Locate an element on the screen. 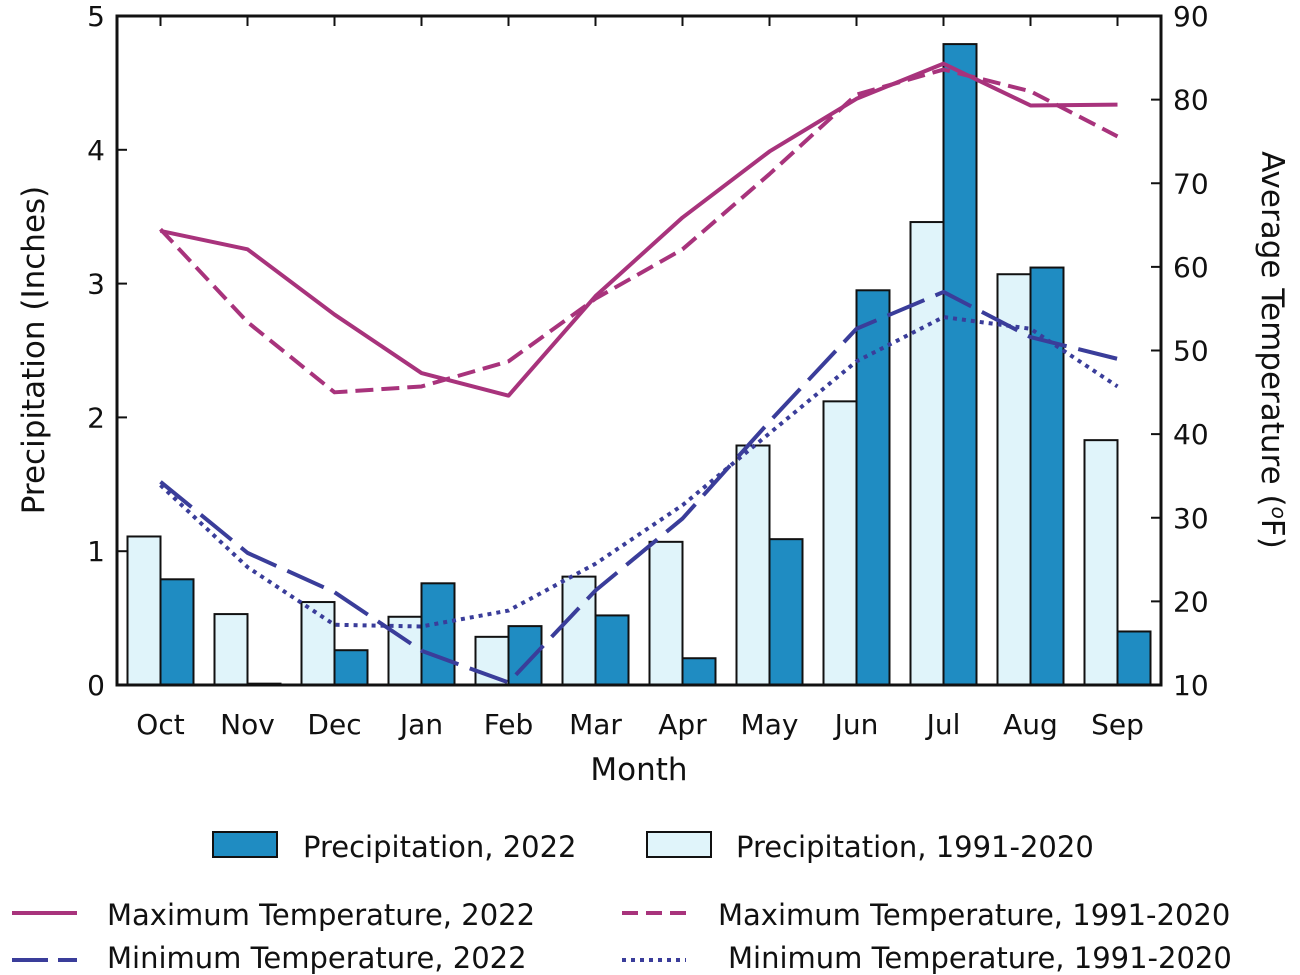 This screenshot has width=1300, height=975. x-tick-label: Feb is located at coordinates (509, 724).